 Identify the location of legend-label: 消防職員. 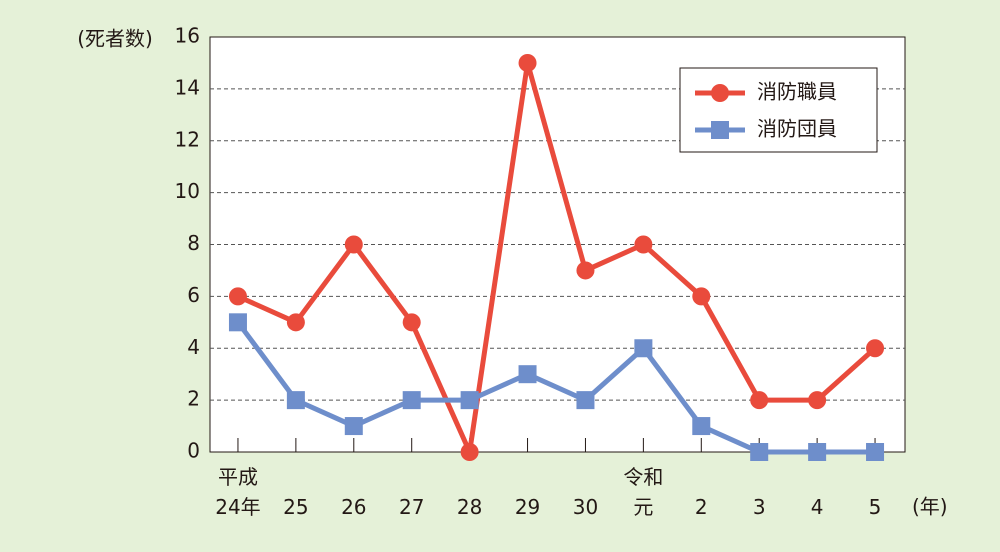
(797, 92).